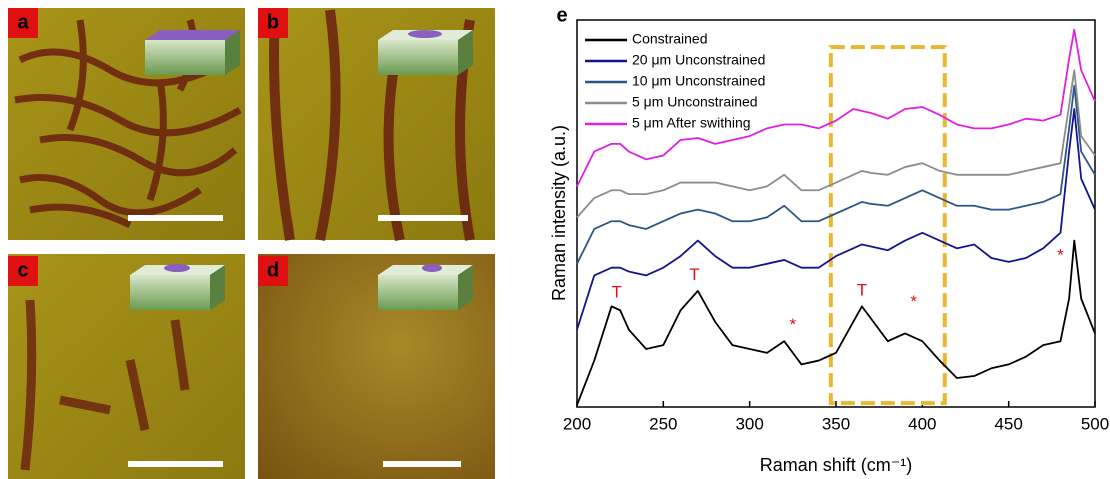 The height and width of the screenshot is (479, 1110). What do you see at coordinates (836, 465) in the screenshot?
I see `x-axis-label: Raman shift (cm⁻¹)` at bounding box center [836, 465].